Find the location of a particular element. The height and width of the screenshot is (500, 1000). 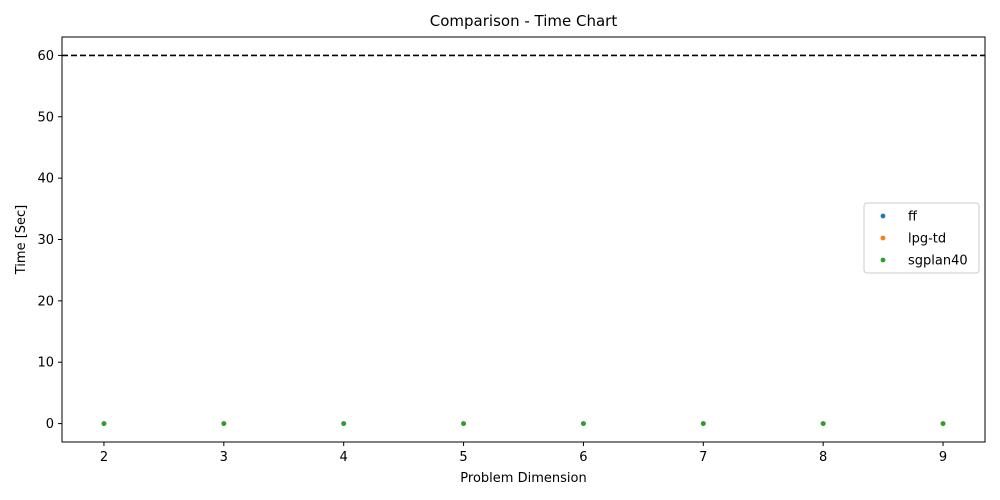

x-tick-label: 8 is located at coordinates (823, 457).